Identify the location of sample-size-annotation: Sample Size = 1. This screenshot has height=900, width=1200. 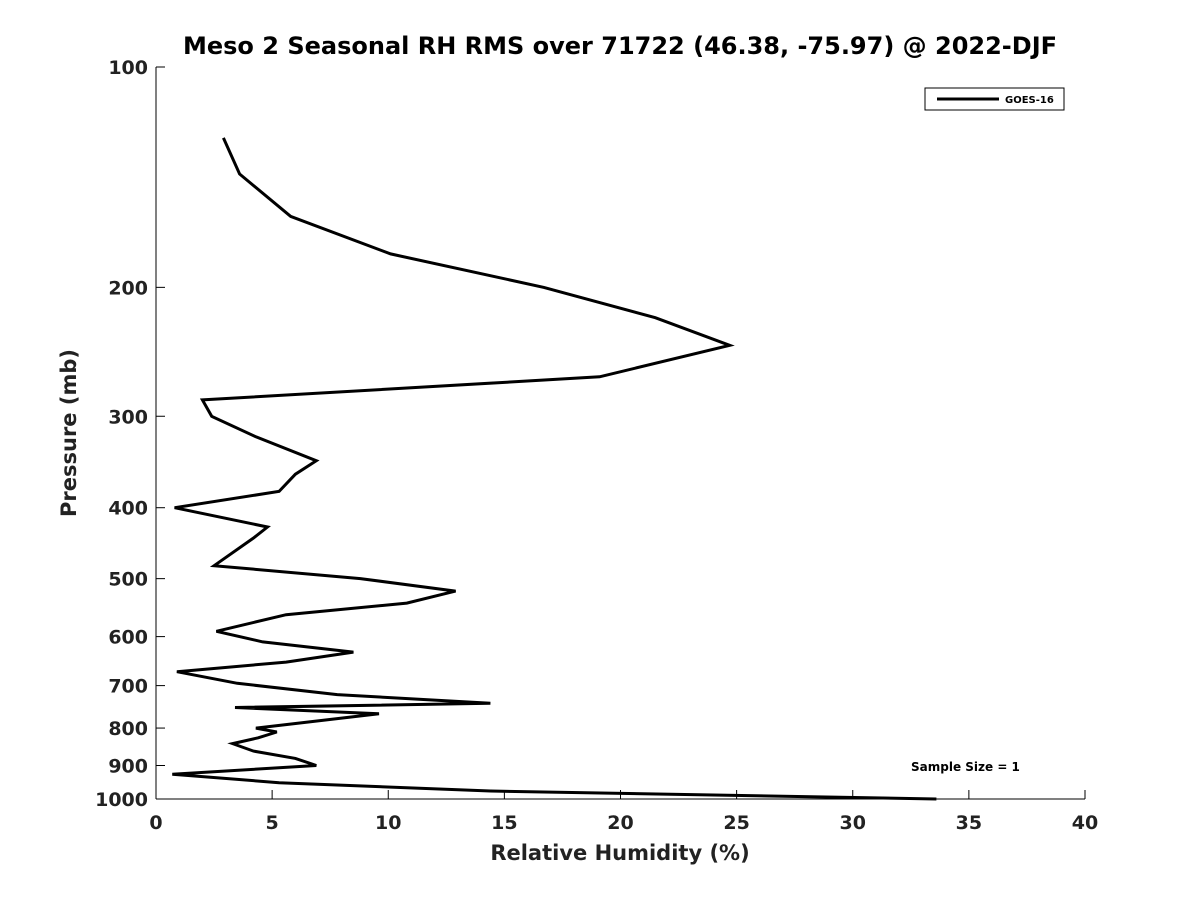
(965, 767).